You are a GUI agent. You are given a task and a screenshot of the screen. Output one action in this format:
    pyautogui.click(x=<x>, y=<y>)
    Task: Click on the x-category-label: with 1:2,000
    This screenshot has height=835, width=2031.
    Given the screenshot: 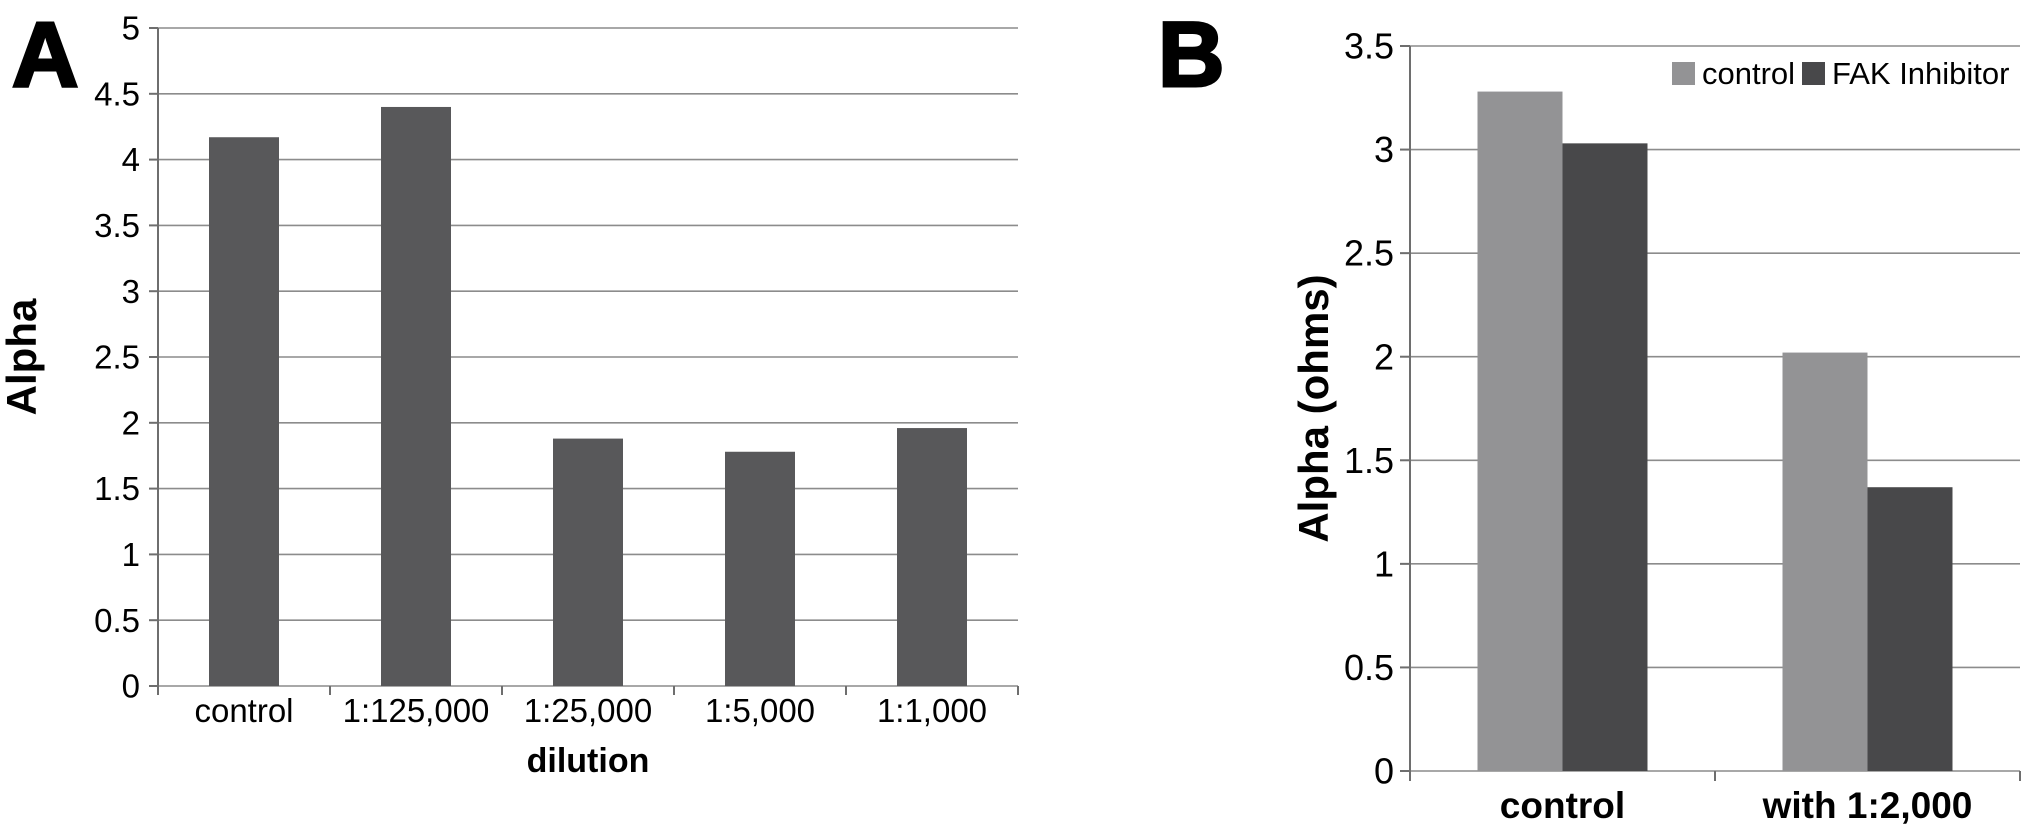 What is the action you would take?
    pyautogui.click(x=1867, y=805)
    